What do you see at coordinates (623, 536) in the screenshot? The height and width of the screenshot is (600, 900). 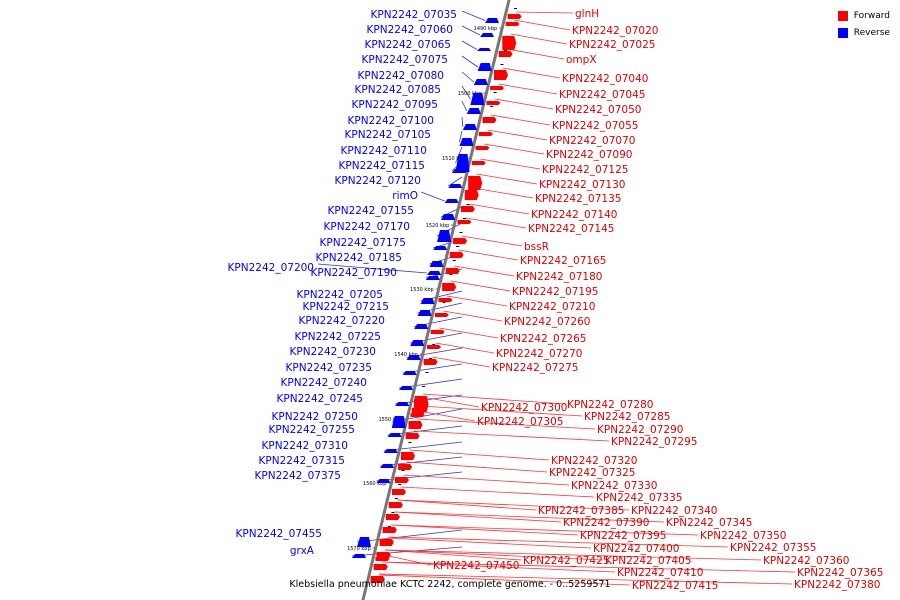 I see `forward-gene-label: KPN2242_07395` at bounding box center [623, 536].